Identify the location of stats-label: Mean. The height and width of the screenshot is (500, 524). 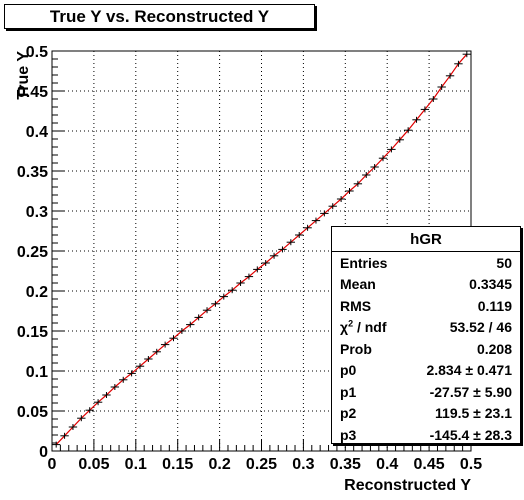
(358, 284).